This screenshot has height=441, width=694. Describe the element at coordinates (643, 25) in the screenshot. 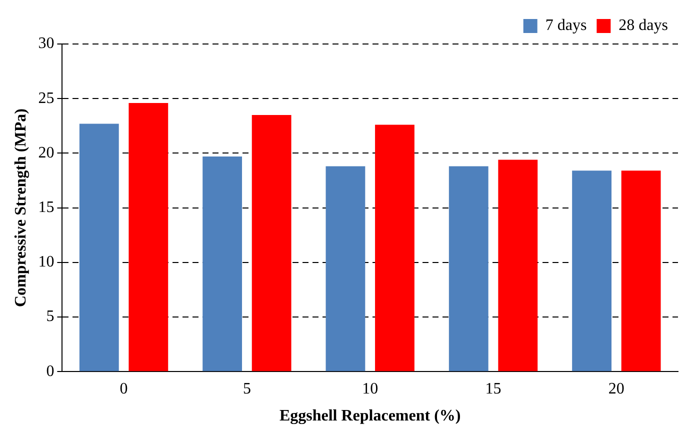

I see `legend-label: 28 days` at that location.